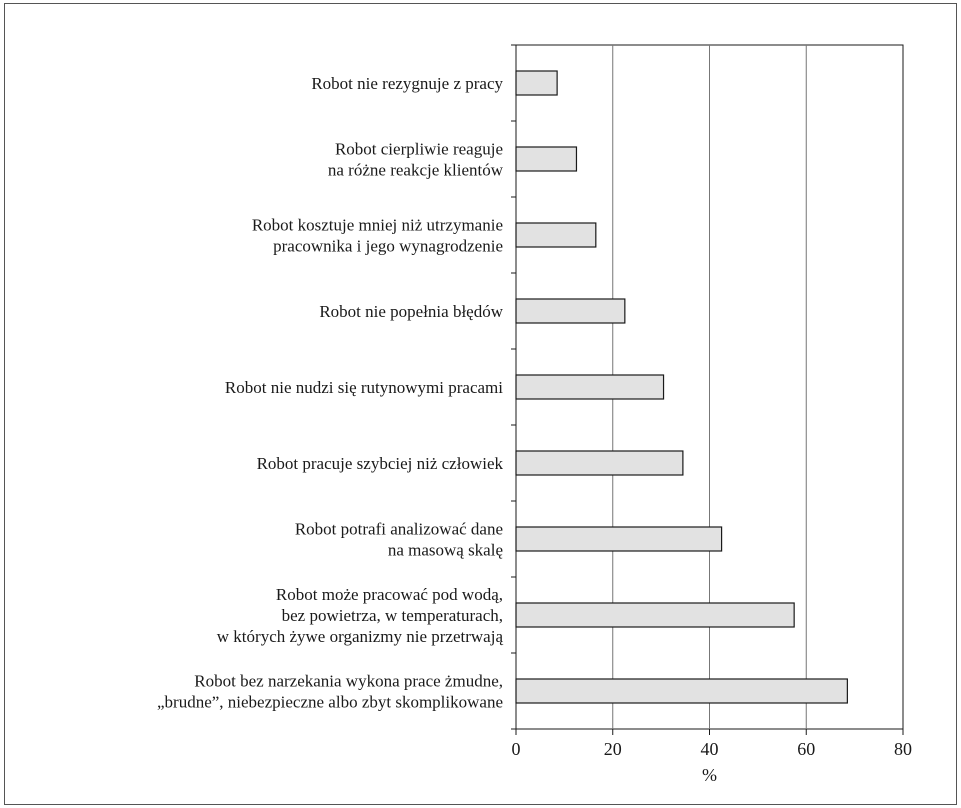  Describe the element at coordinates (613, 749) in the screenshot. I see `x-tick-label: 20` at that location.